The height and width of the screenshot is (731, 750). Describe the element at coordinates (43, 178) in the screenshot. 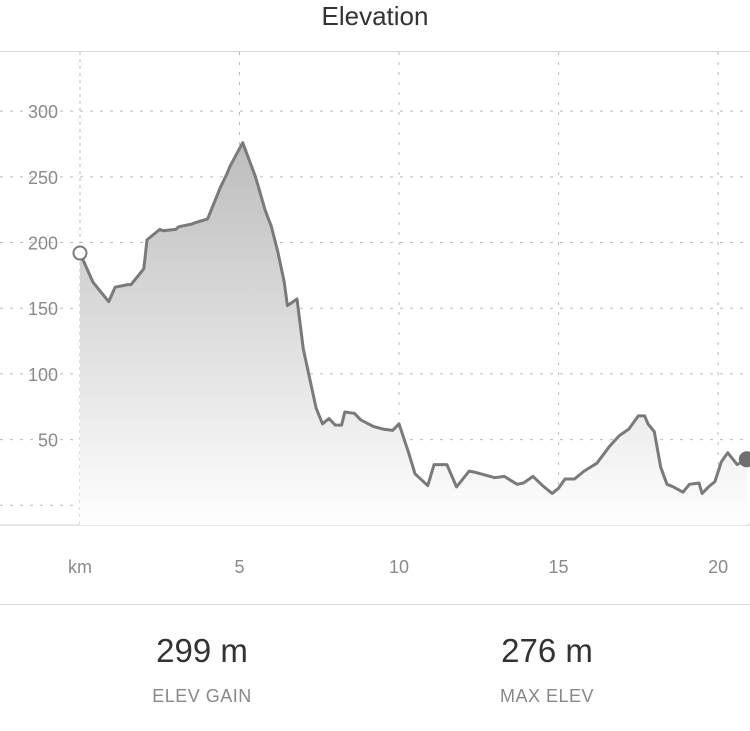

I see `y-tick-label: 250` at that location.